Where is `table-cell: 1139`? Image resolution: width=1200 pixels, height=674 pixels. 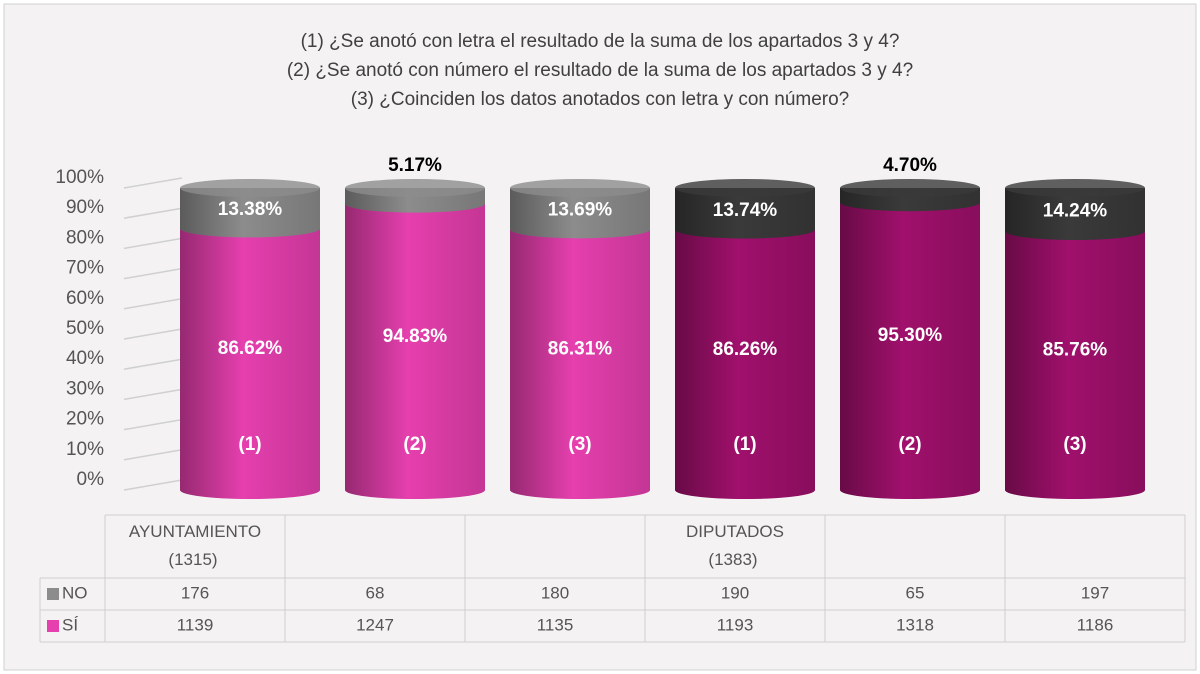 table-cell: 1139 is located at coordinates (195, 624).